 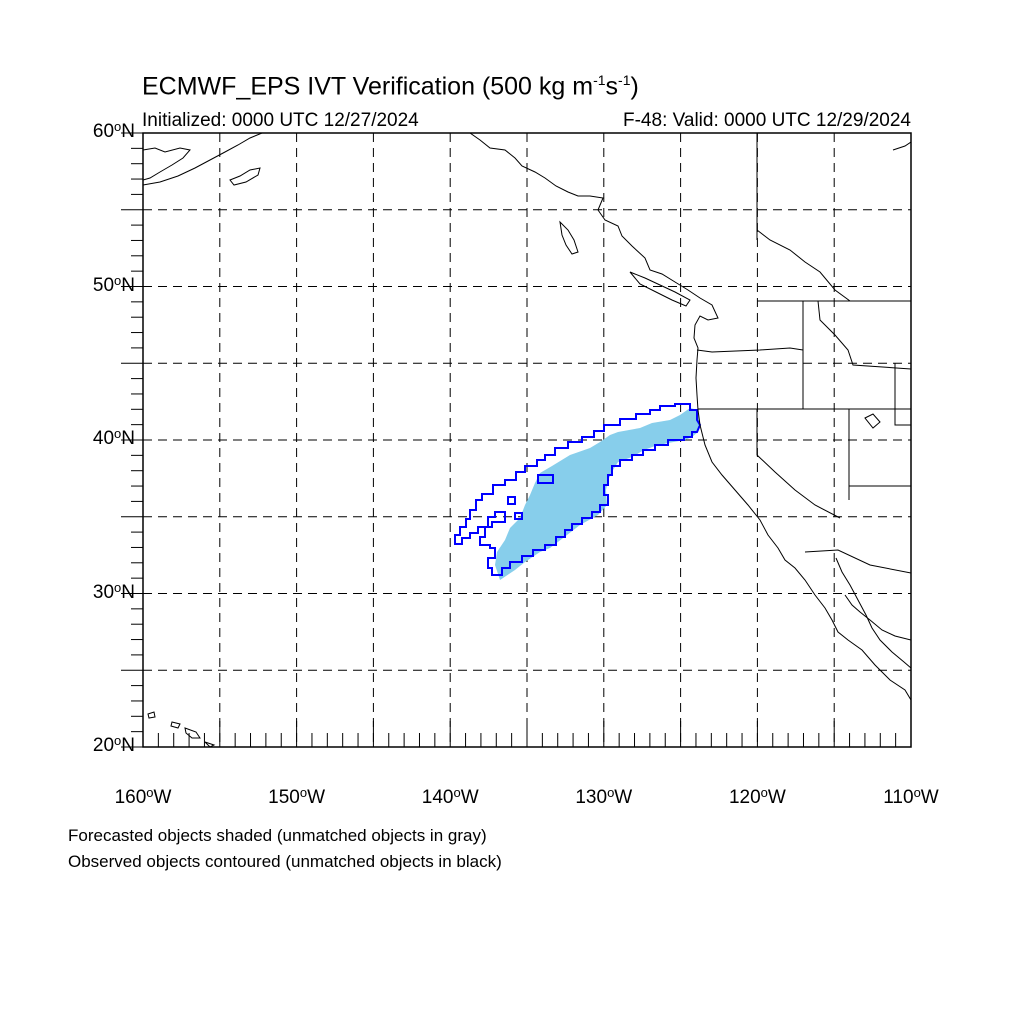 What do you see at coordinates (767, 120) in the screenshot?
I see `valid-time: F-48: Valid: 0000 UTC 12/29/2024` at bounding box center [767, 120].